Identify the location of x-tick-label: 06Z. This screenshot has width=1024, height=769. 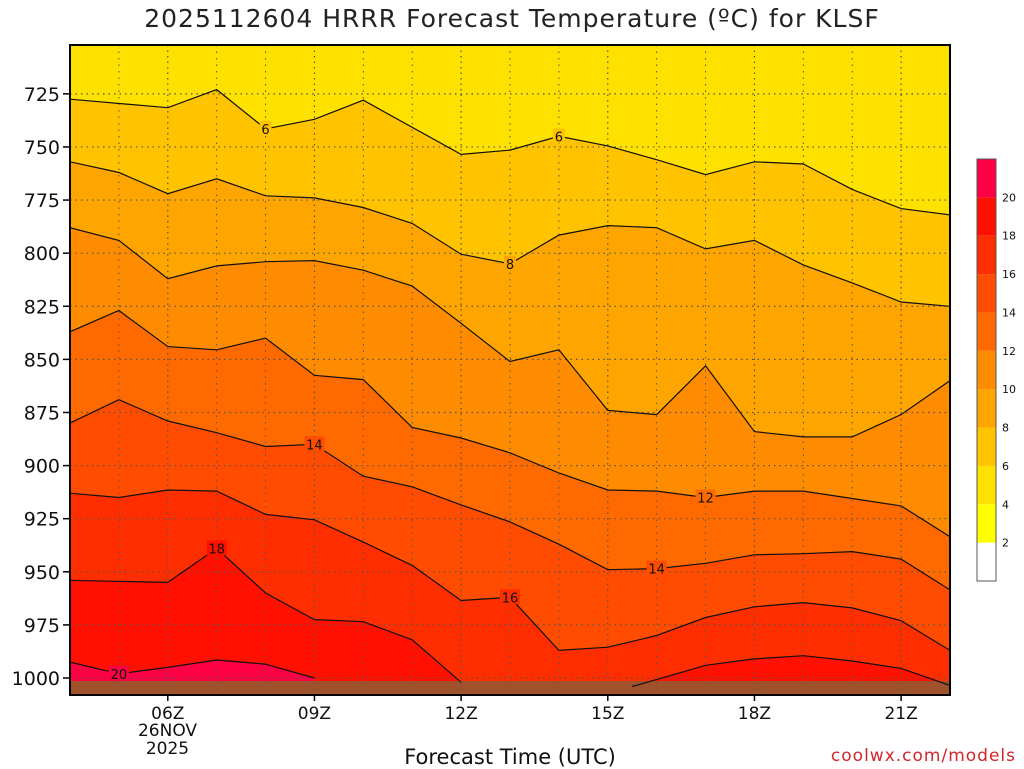
(167, 714).